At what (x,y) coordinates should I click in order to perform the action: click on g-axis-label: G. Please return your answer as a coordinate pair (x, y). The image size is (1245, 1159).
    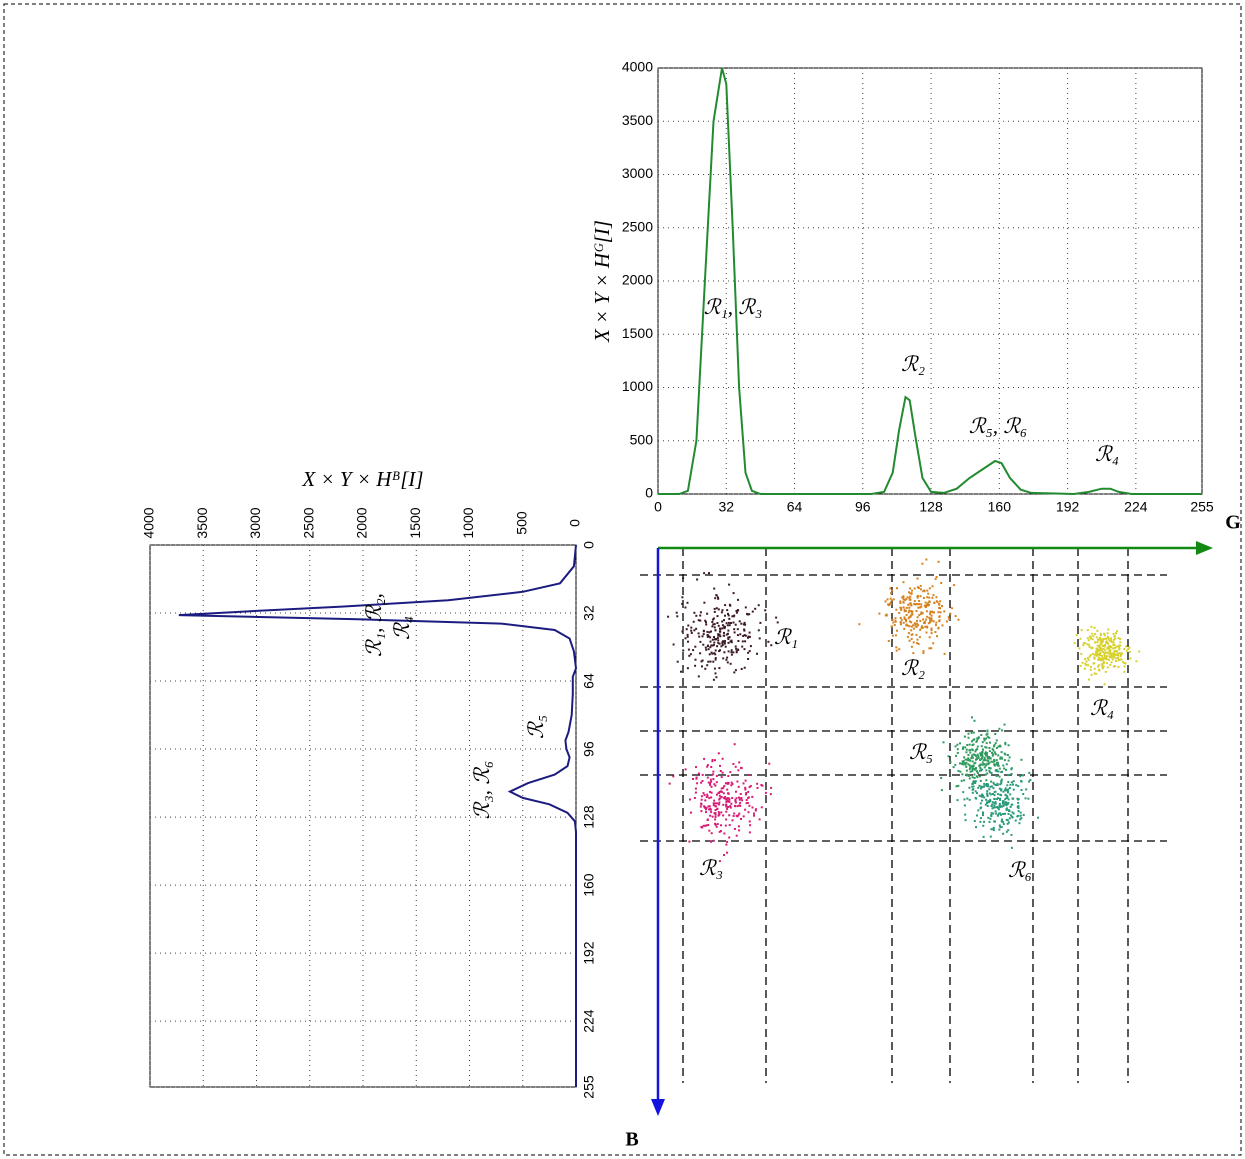
    Looking at the image, I should click on (1233, 523).